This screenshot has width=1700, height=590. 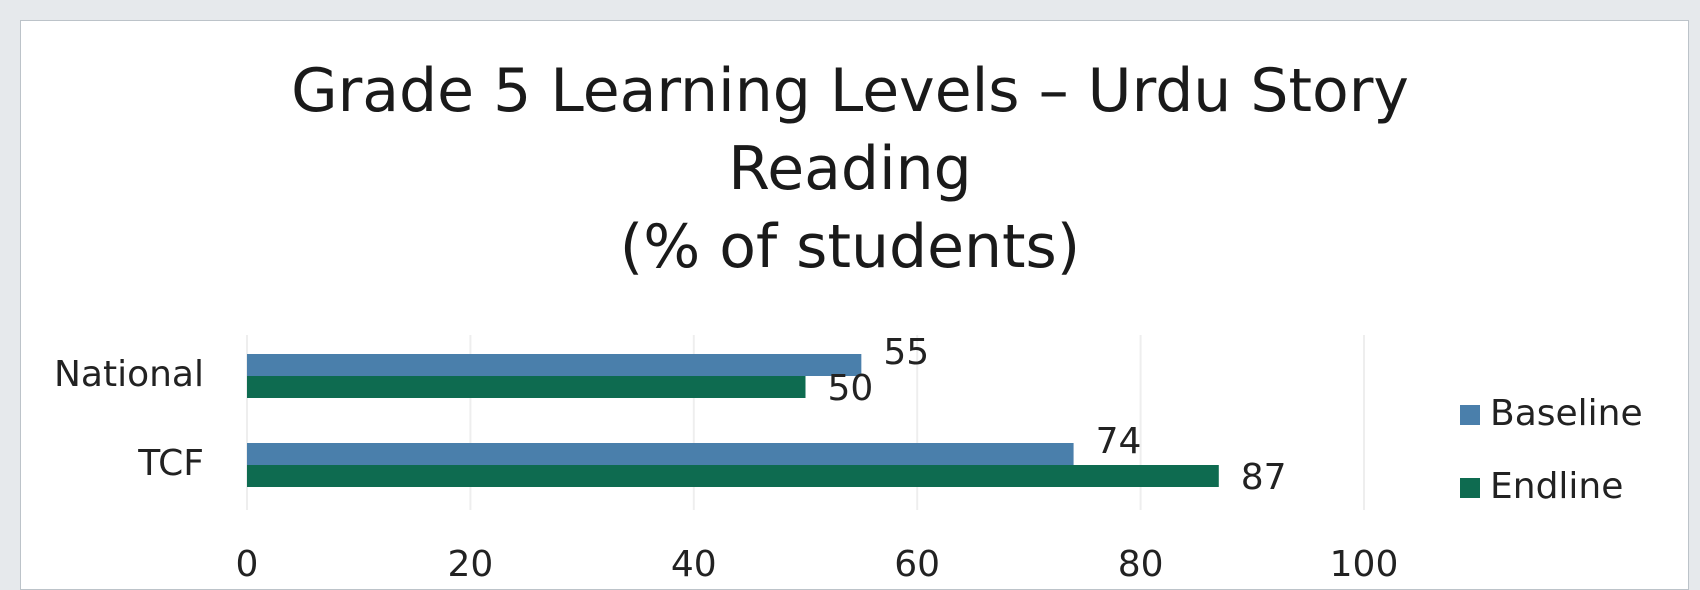 I want to click on x-tick-label: 60, so click(x=917, y=564).